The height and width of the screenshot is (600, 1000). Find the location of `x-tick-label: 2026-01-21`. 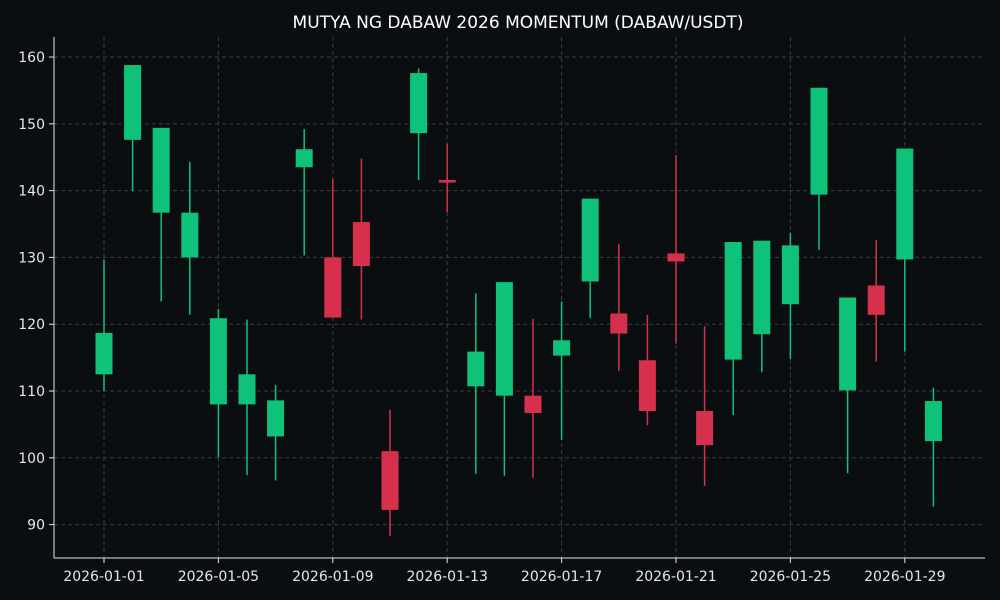

x-tick-label: 2026-01-21 is located at coordinates (675, 577).